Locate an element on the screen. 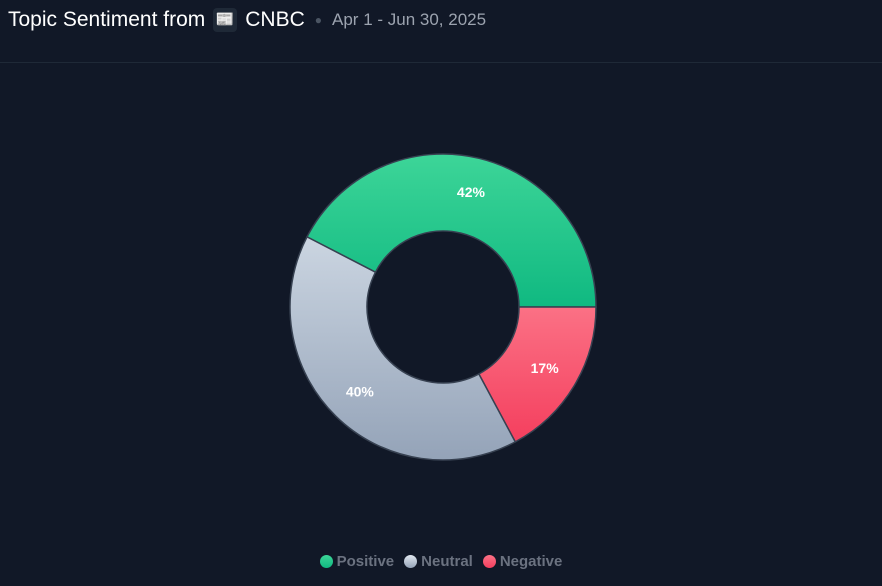 The height and width of the screenshot is (586, 882). data-label-neutral: 40% is located at coordinates (360, 391).